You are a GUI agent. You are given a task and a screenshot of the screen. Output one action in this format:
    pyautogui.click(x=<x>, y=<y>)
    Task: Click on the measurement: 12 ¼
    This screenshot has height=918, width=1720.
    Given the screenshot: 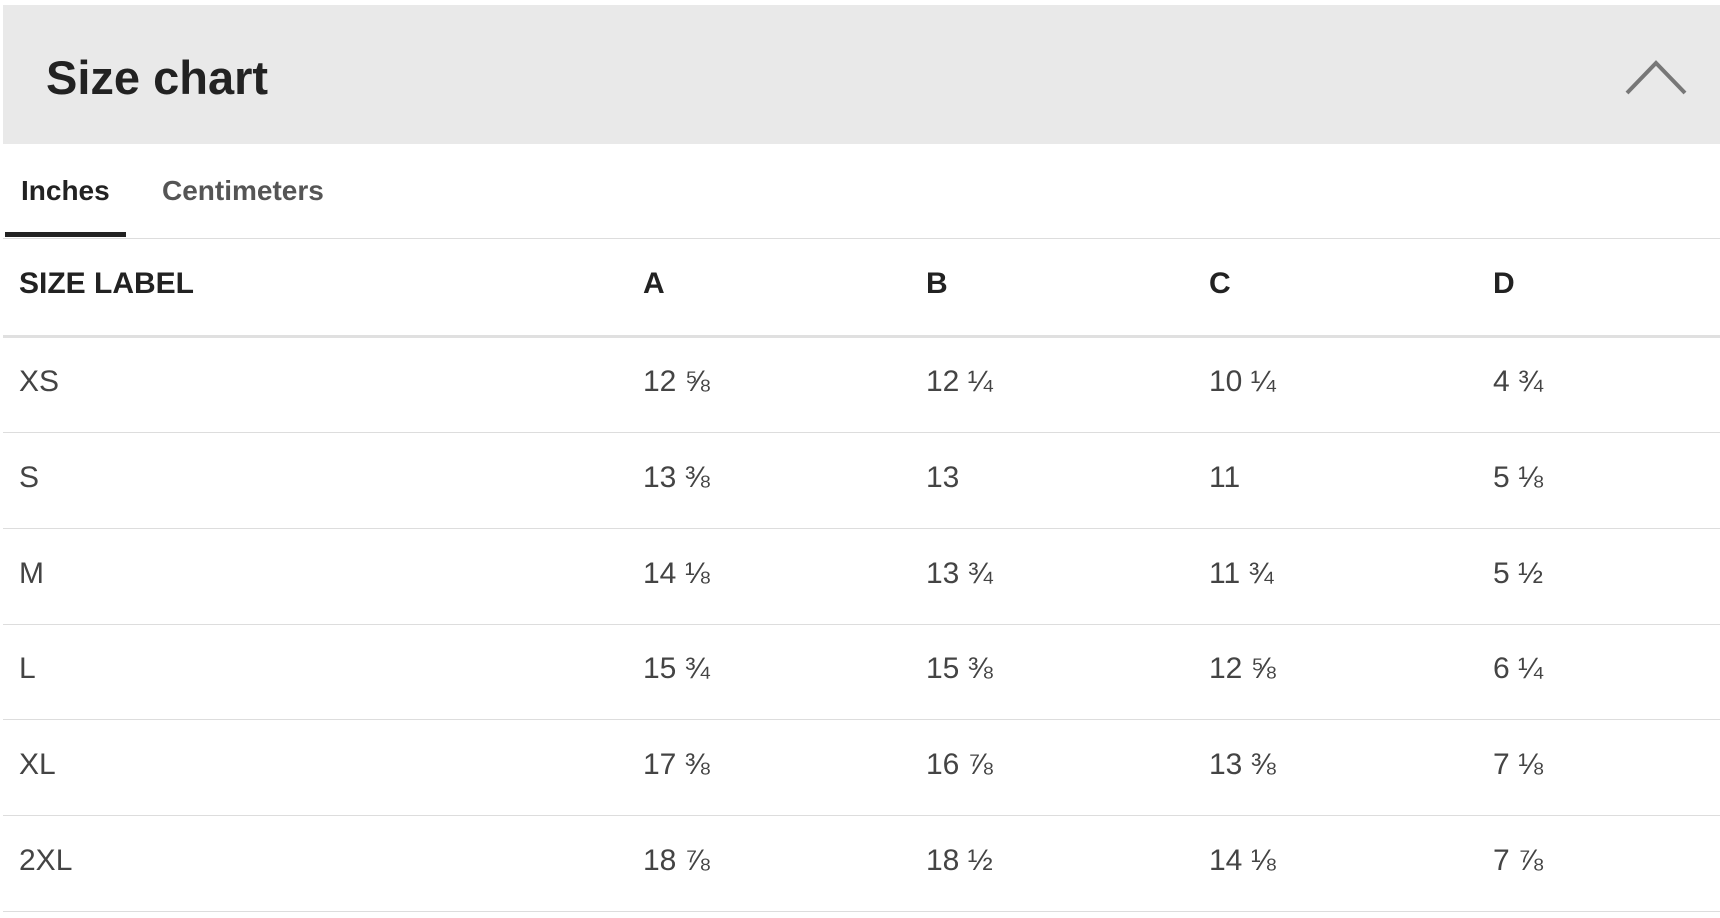 What is the action you would take?
    pyautogui.click(x=959, y=381)
    